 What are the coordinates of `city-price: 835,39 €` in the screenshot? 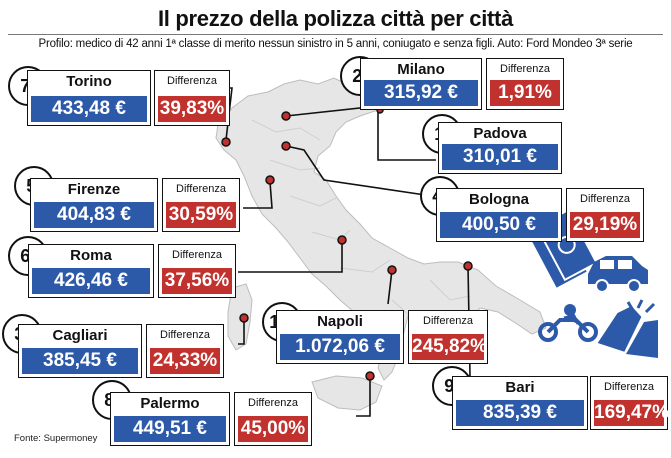 It's located at (520, 413).